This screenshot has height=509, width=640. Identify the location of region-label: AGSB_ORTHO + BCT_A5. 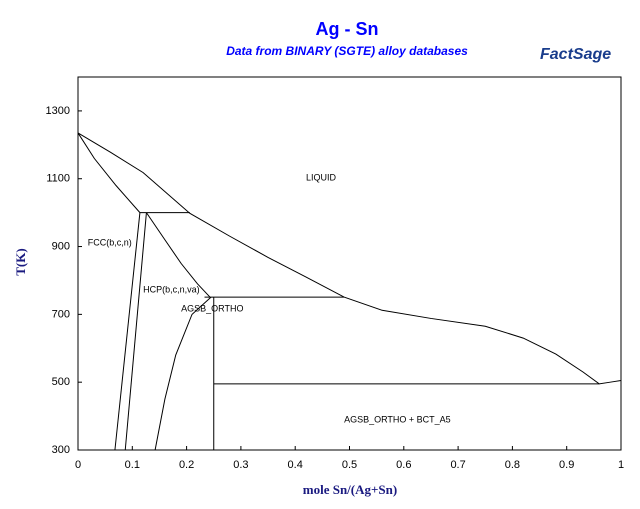
(397, 420).